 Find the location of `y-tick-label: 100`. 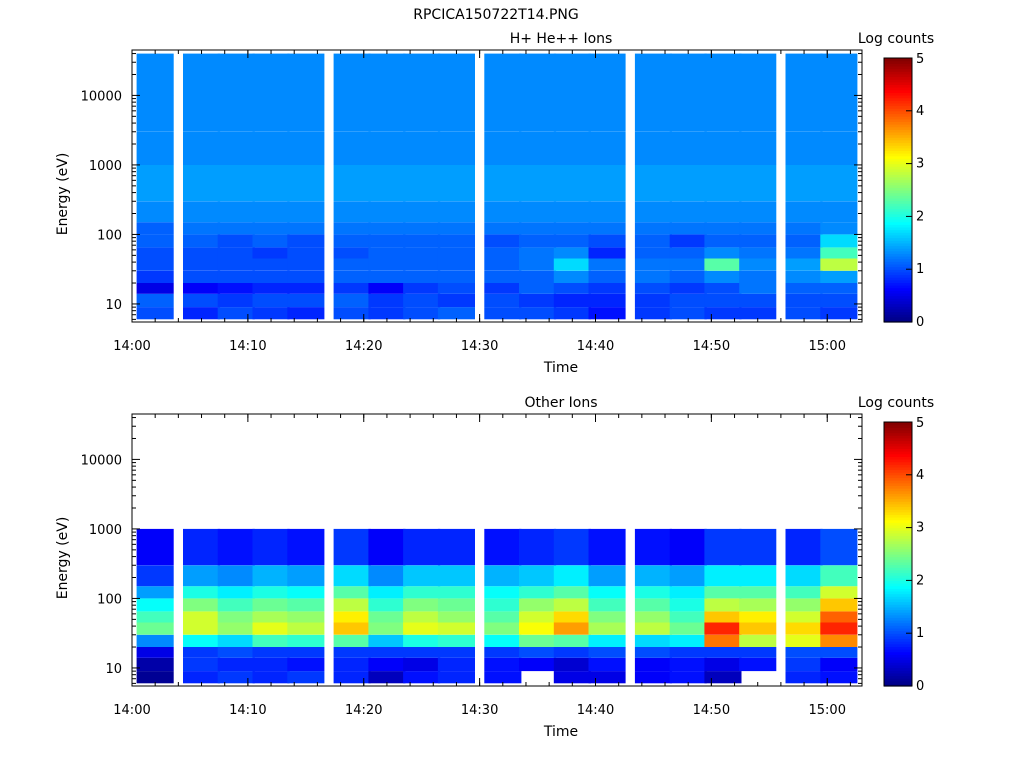

y-tick-label: 100 is located at coordinates (109, 599).